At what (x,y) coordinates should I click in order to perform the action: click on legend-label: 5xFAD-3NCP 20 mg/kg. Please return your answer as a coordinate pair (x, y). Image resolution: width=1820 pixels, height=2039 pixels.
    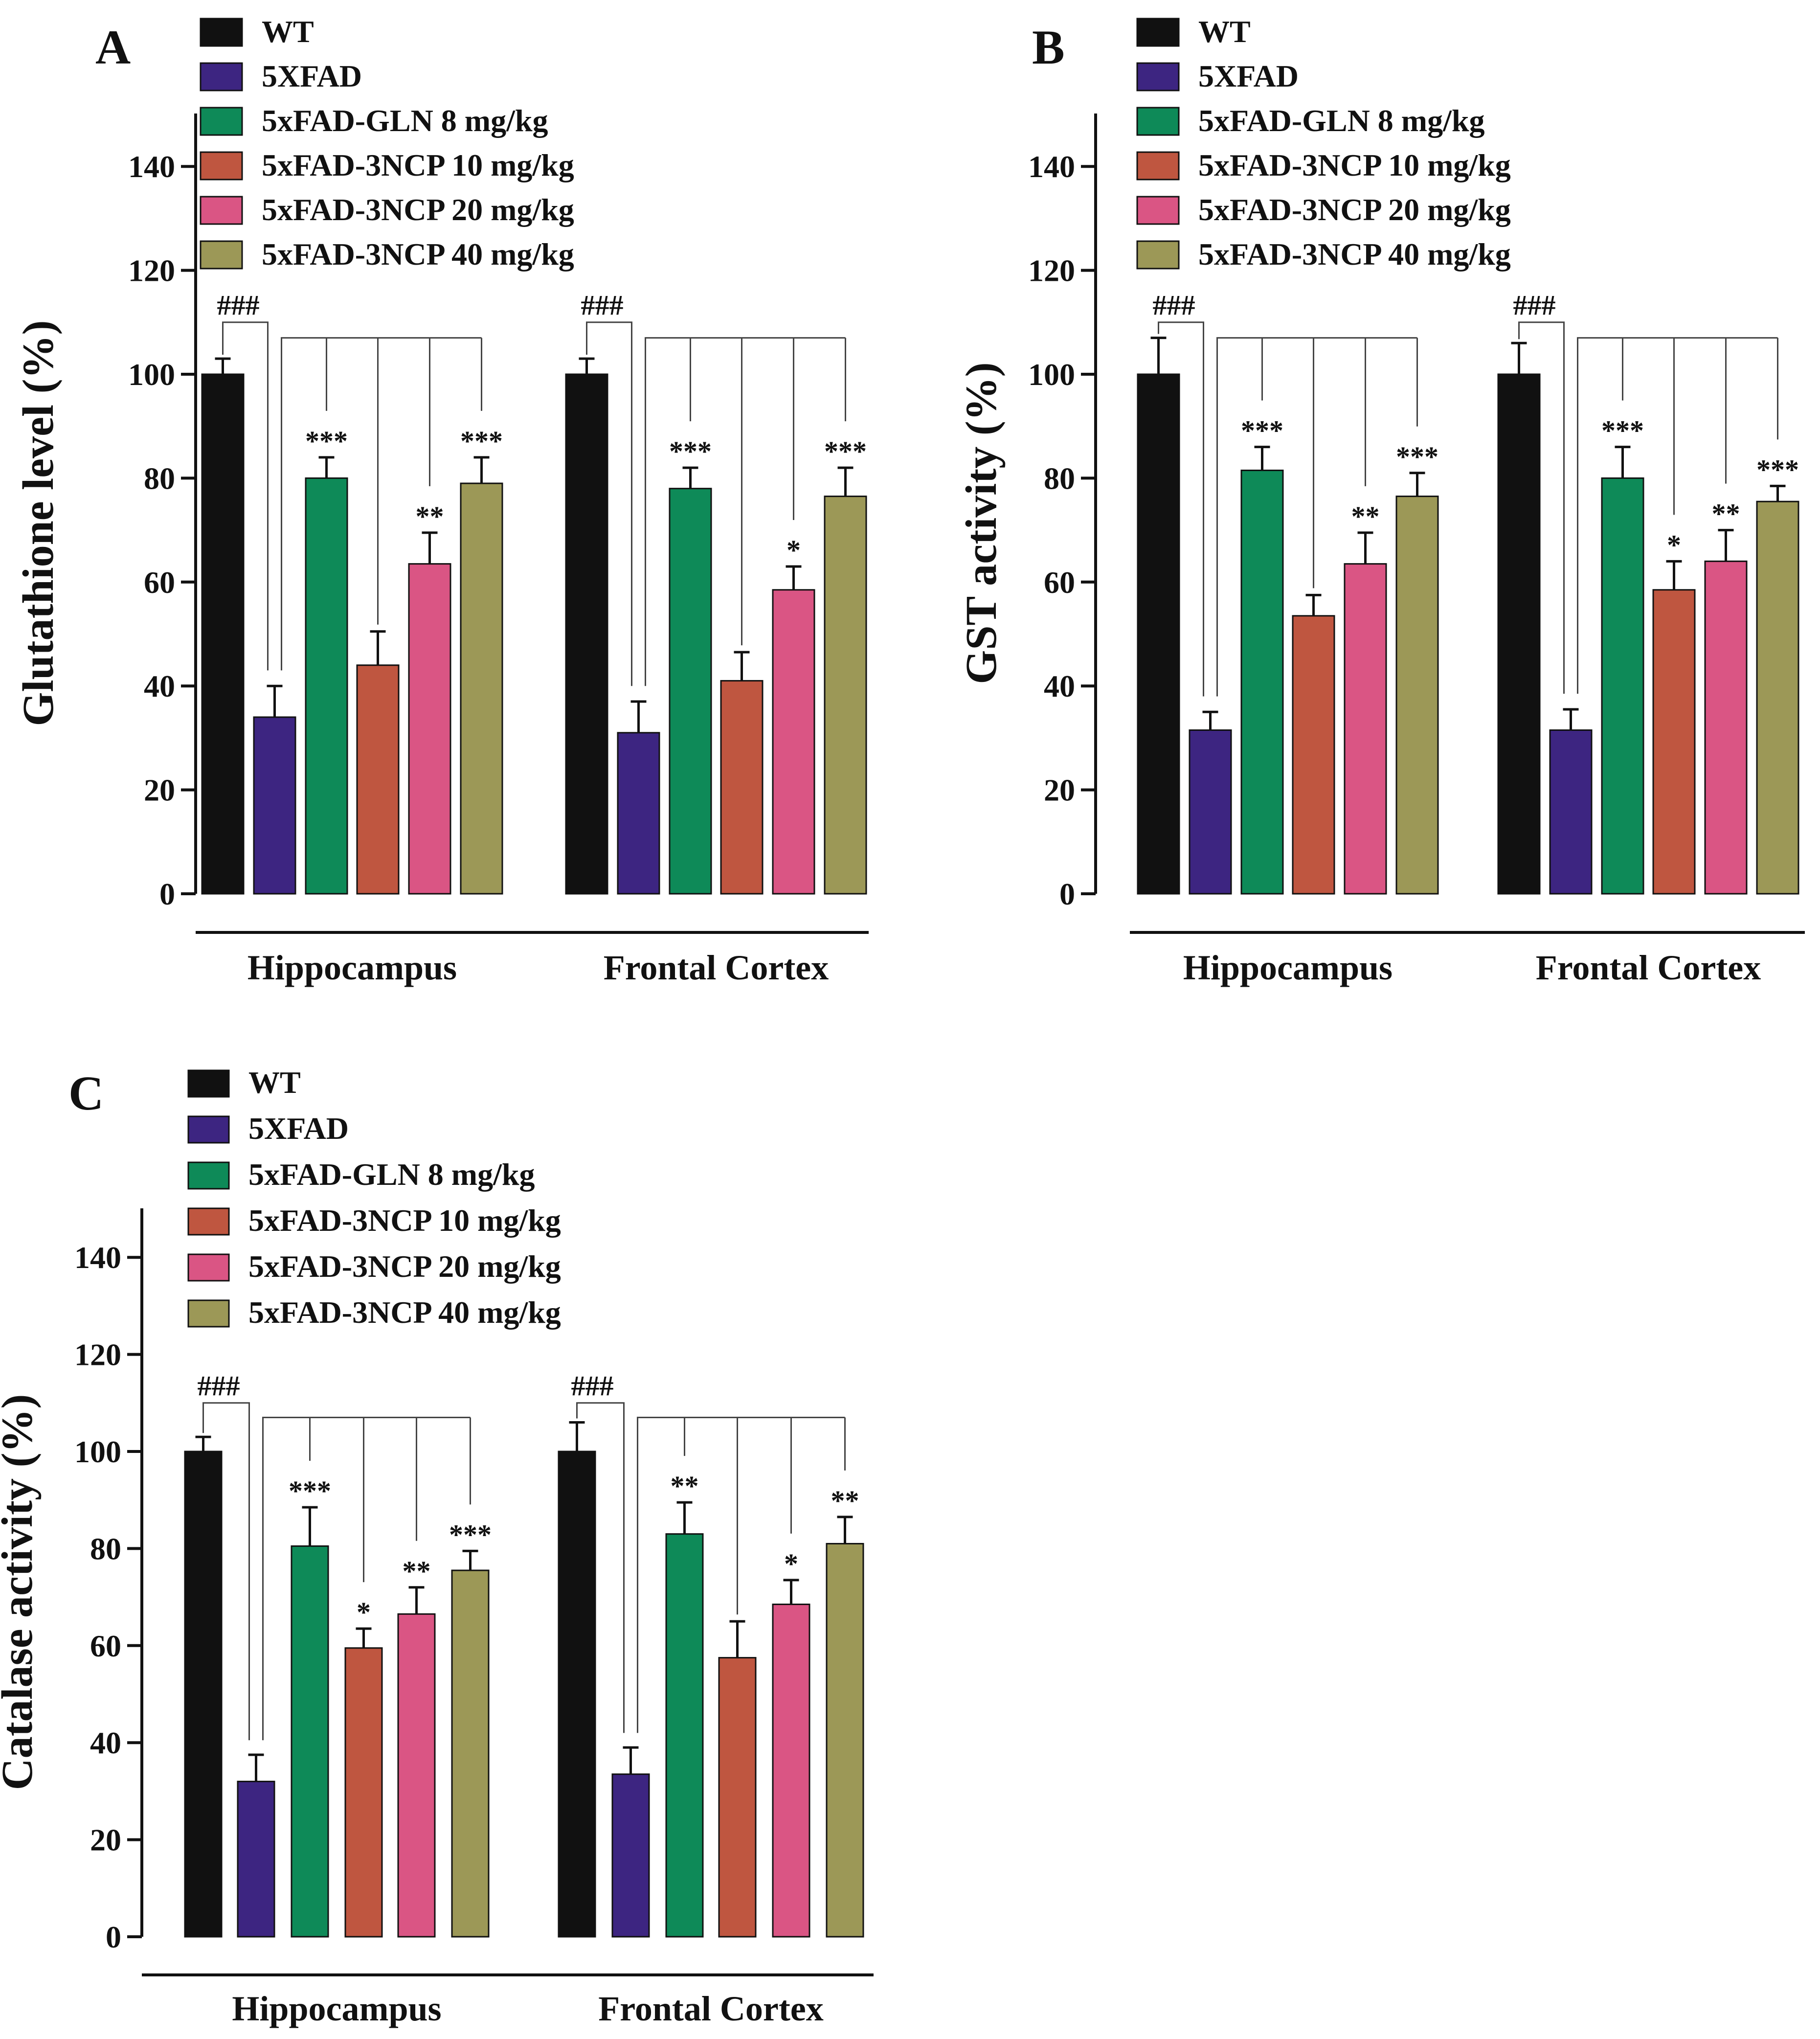
    Looking at the image, I should click on (1354, 210).